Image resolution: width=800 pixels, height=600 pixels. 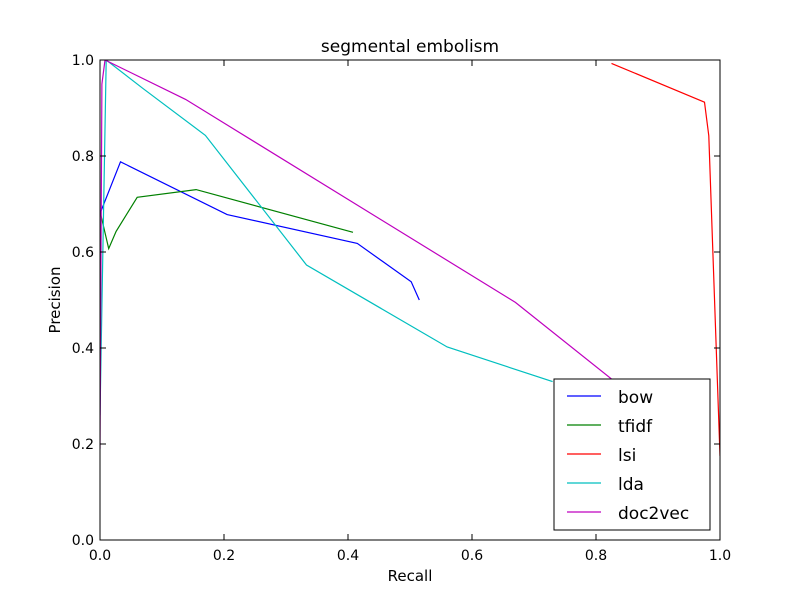 I want to click on chart-title: segmental embolism, so click(x=410, y=47).